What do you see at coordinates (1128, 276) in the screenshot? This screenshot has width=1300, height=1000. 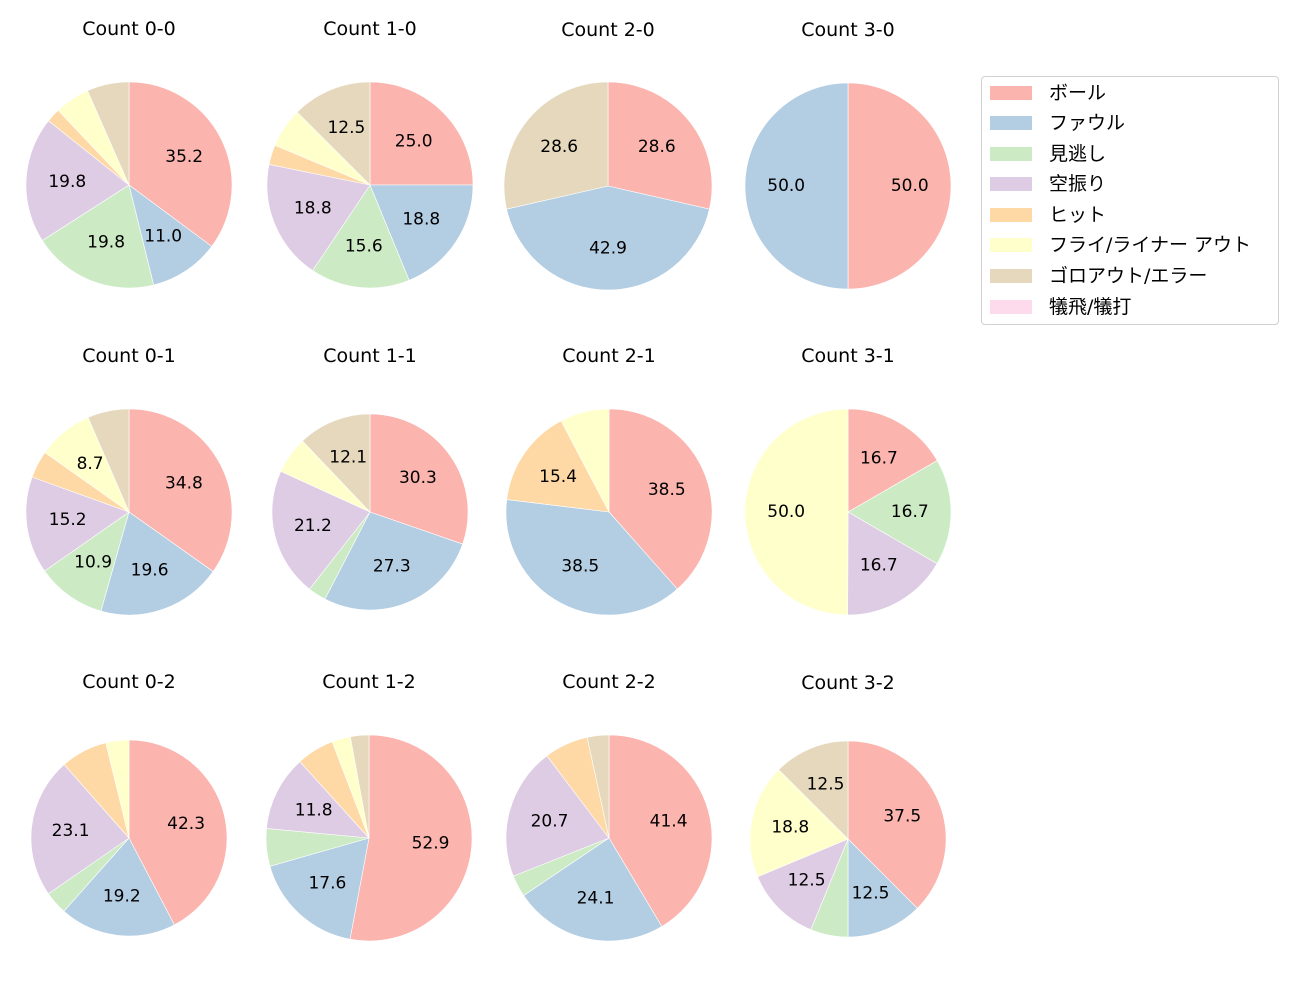 I see `legend-label-ground-out: ゴロアウト/エラー` at bounding box center [1128, 276].